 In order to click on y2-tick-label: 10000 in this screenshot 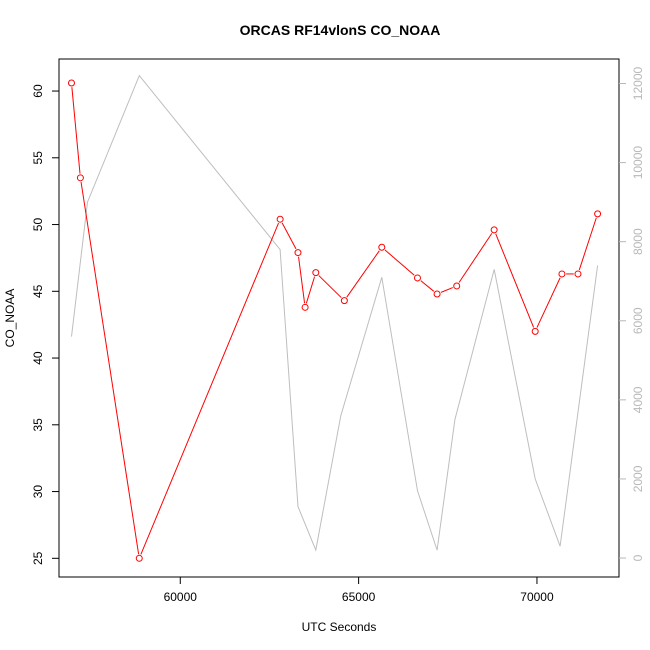, I will do `click(638, 163)`.